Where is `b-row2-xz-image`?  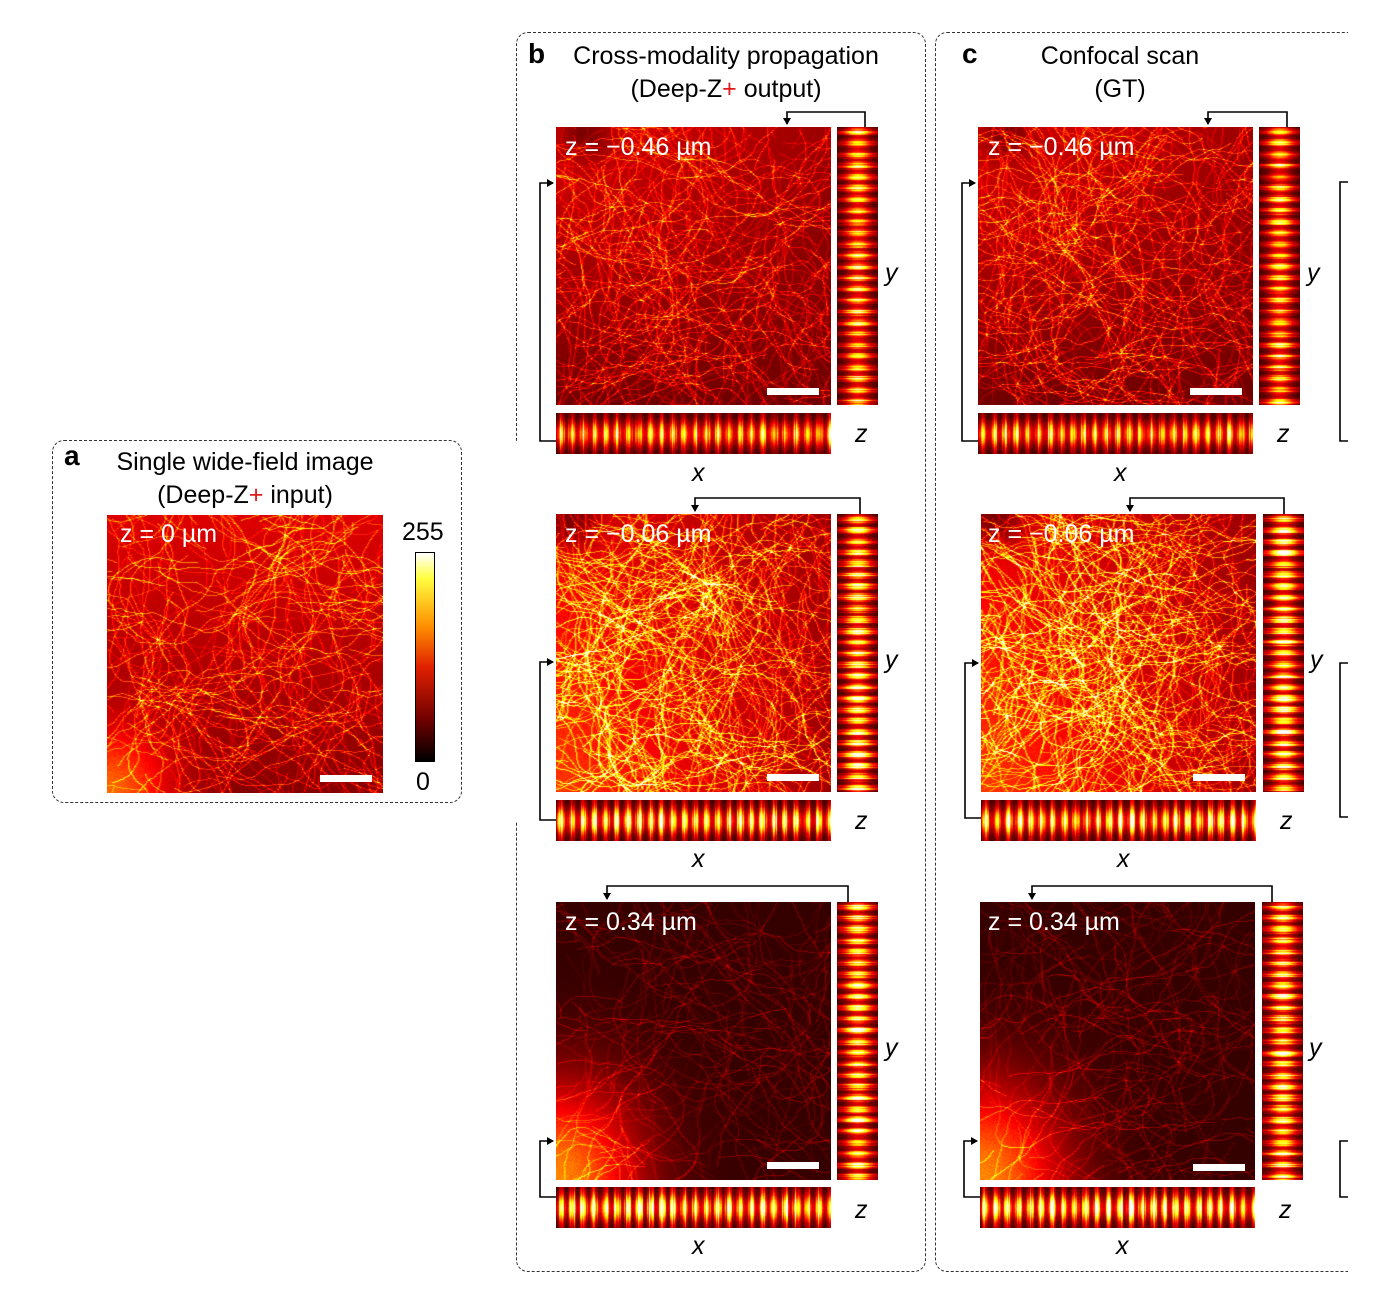 b-row2-xz-image is located at coordinates (693, 820).